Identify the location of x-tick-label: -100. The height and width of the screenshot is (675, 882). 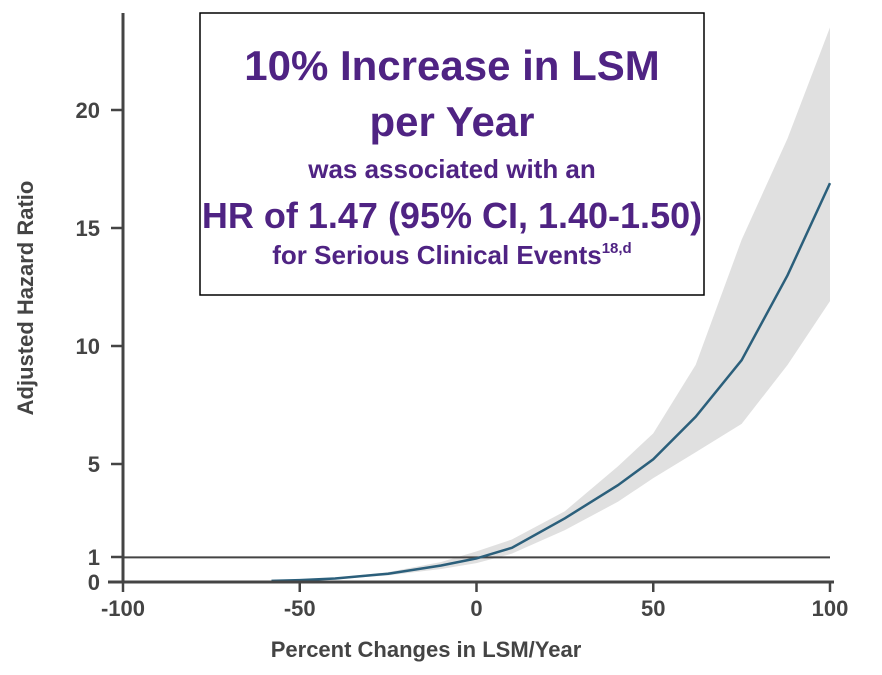
(123, 608).